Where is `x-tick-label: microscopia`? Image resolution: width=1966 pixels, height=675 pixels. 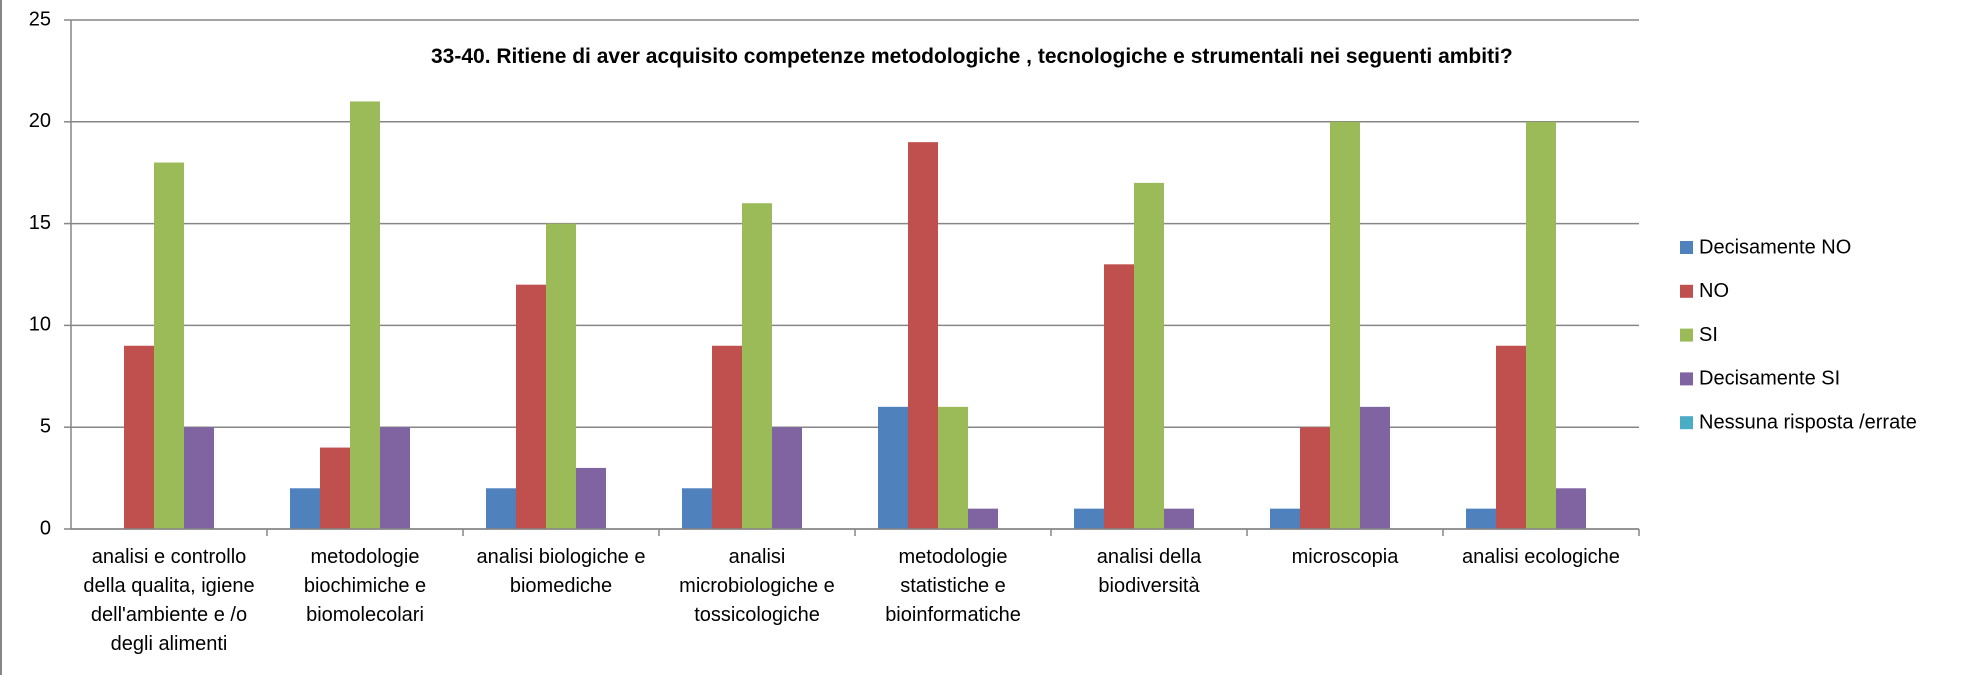
x-tick-label: microscopia is located at coordinates (1345, 557).